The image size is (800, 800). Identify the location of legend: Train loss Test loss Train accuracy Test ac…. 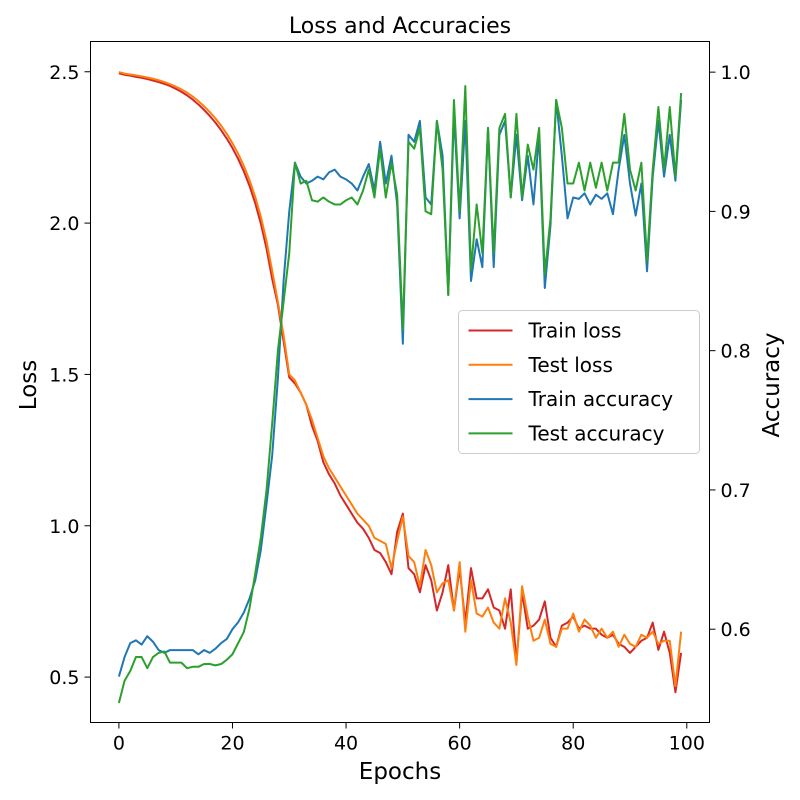
(579, 382).